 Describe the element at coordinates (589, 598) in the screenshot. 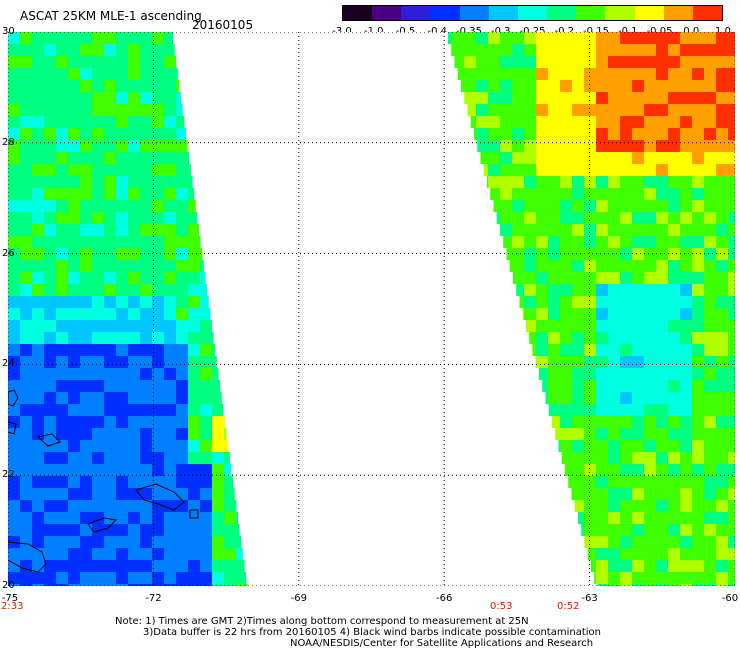

I see `lon-label: -63` at that location.